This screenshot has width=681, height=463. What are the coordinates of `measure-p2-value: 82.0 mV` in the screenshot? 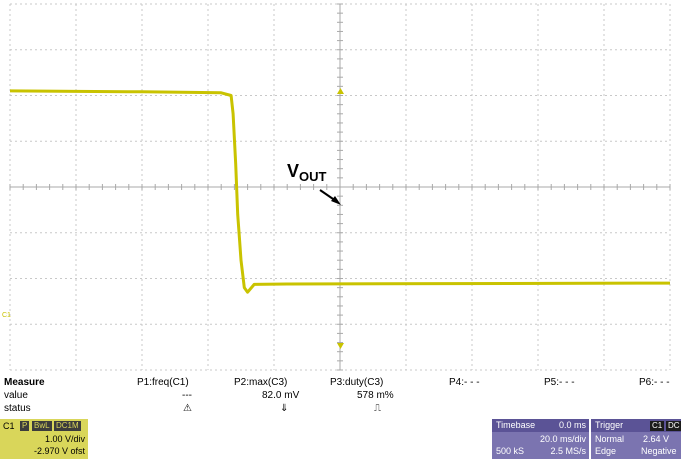 It's located at (281, 395).